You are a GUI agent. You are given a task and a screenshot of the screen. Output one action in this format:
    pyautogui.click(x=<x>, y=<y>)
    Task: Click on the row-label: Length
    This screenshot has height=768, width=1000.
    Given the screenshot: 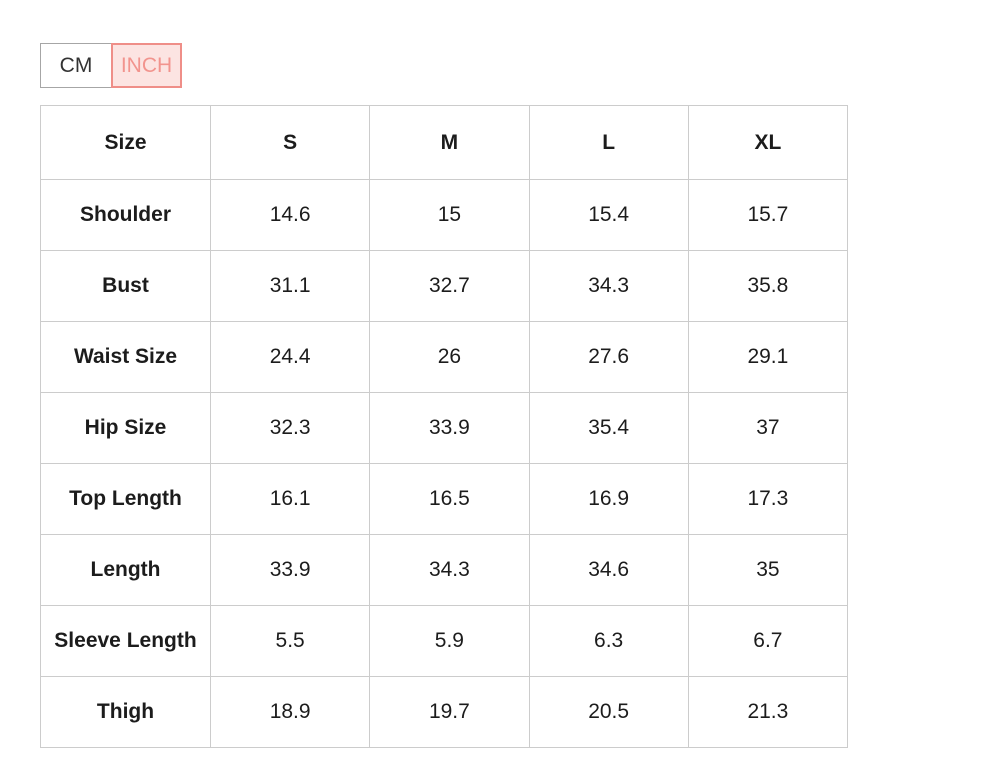 What is the action you would take?
    pyautogui.click(x=125, y=570)
    